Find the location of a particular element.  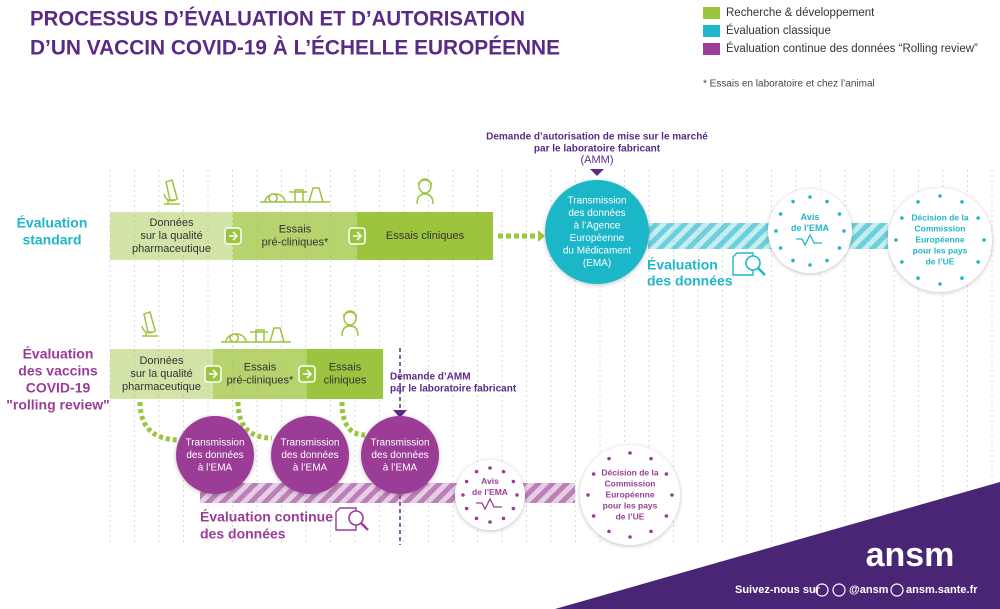

transmission-label: des données is located at coordinates (214, 455).